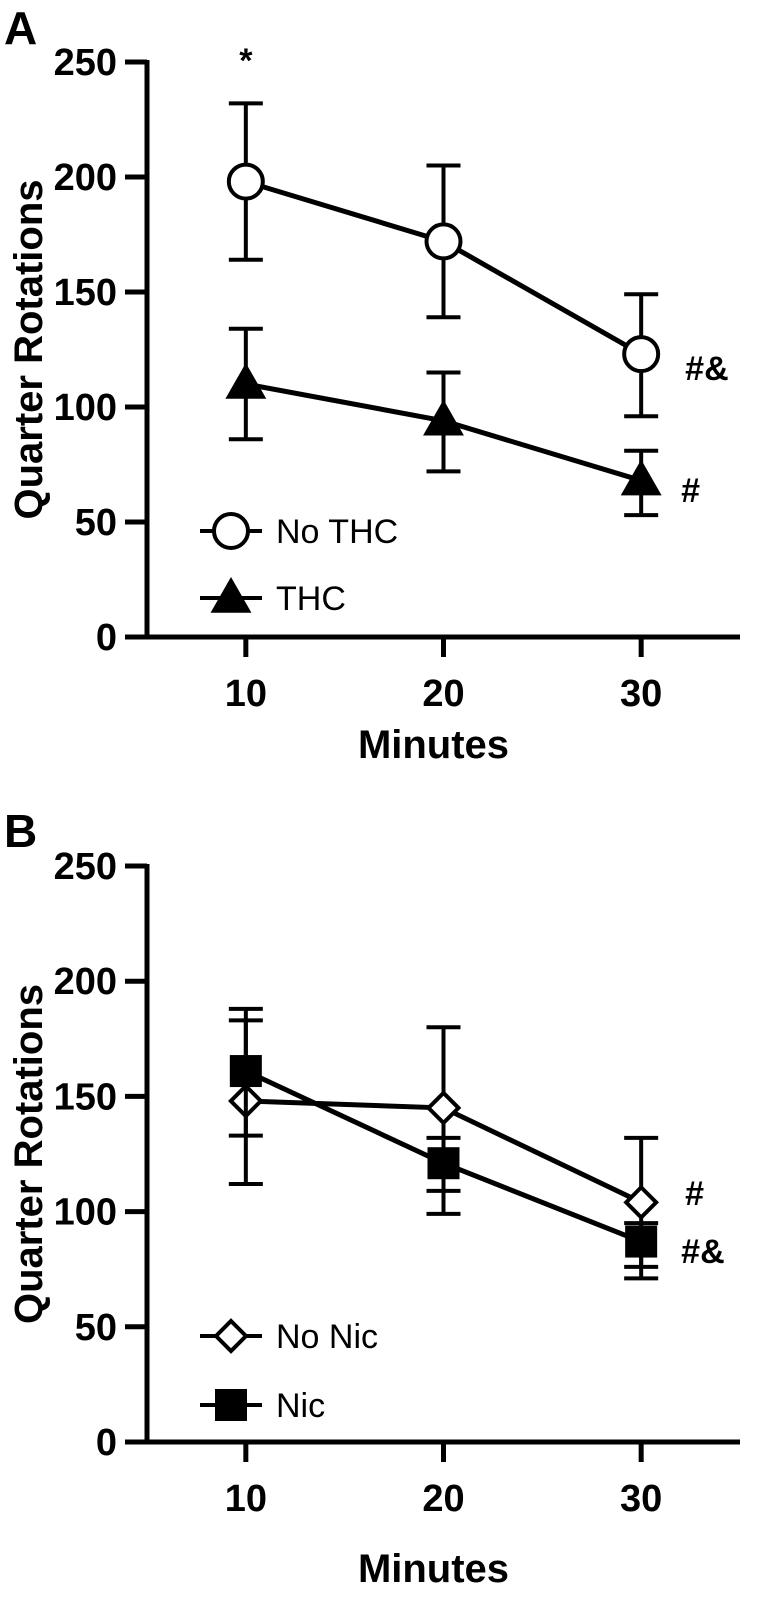 This screenshot has width=766, height=1611. What do you see at coordinates (443, 1143) in the screenshot?
I see `series-nic` at bounding box center [443, 1143].